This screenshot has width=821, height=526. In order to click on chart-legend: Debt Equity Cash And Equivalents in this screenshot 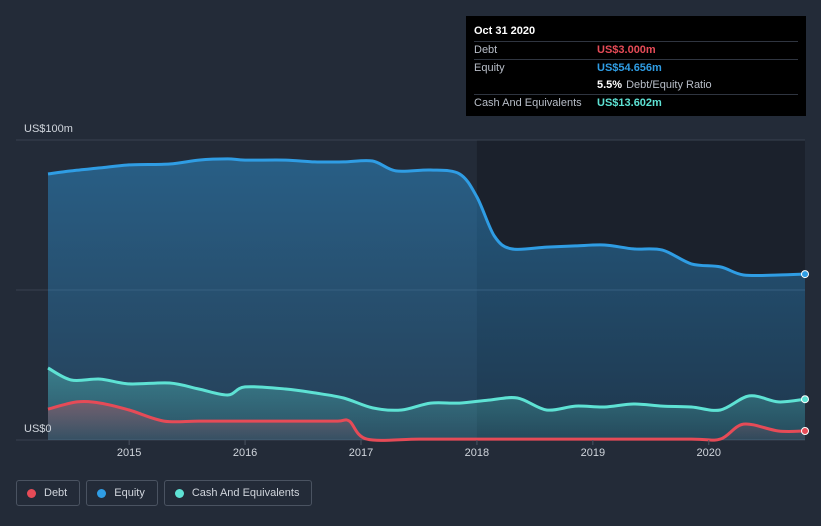, I will do `click(164, 493)`.